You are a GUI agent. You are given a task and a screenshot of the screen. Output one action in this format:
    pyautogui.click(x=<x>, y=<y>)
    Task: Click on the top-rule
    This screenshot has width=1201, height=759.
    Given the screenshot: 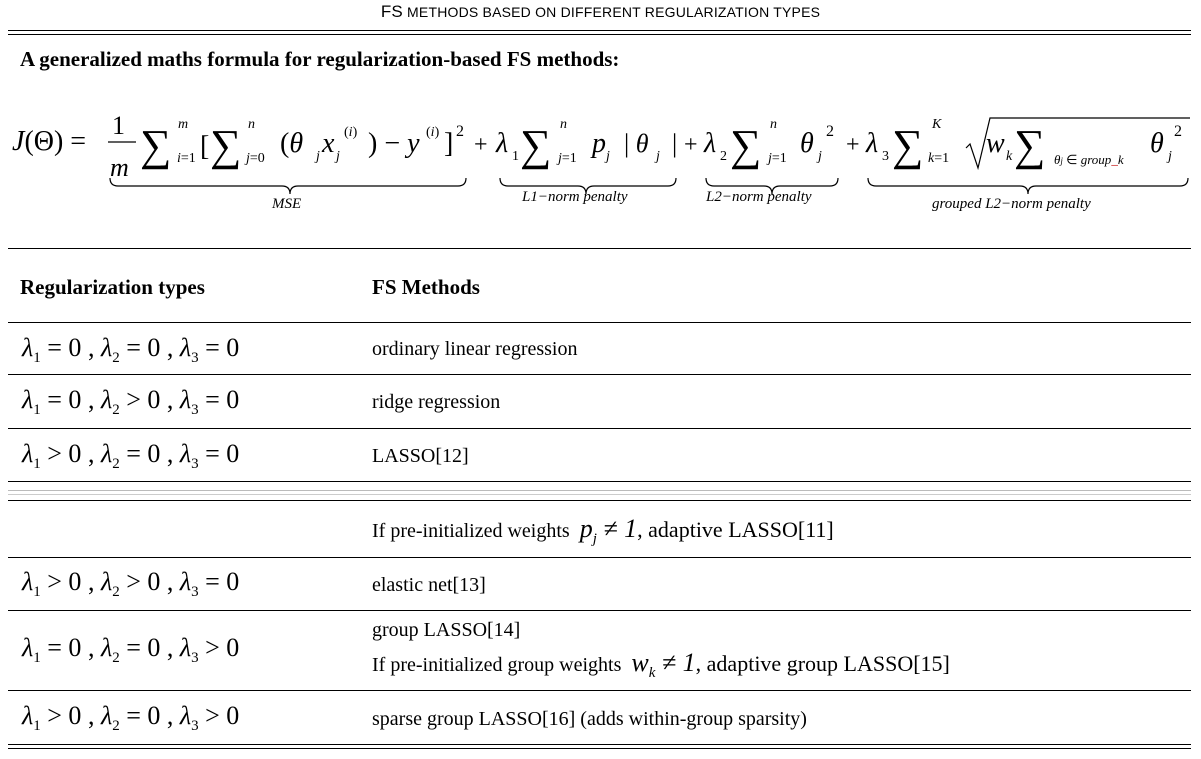 What is the action you would take?
    pyautogui.click(x=599, y=30)
    